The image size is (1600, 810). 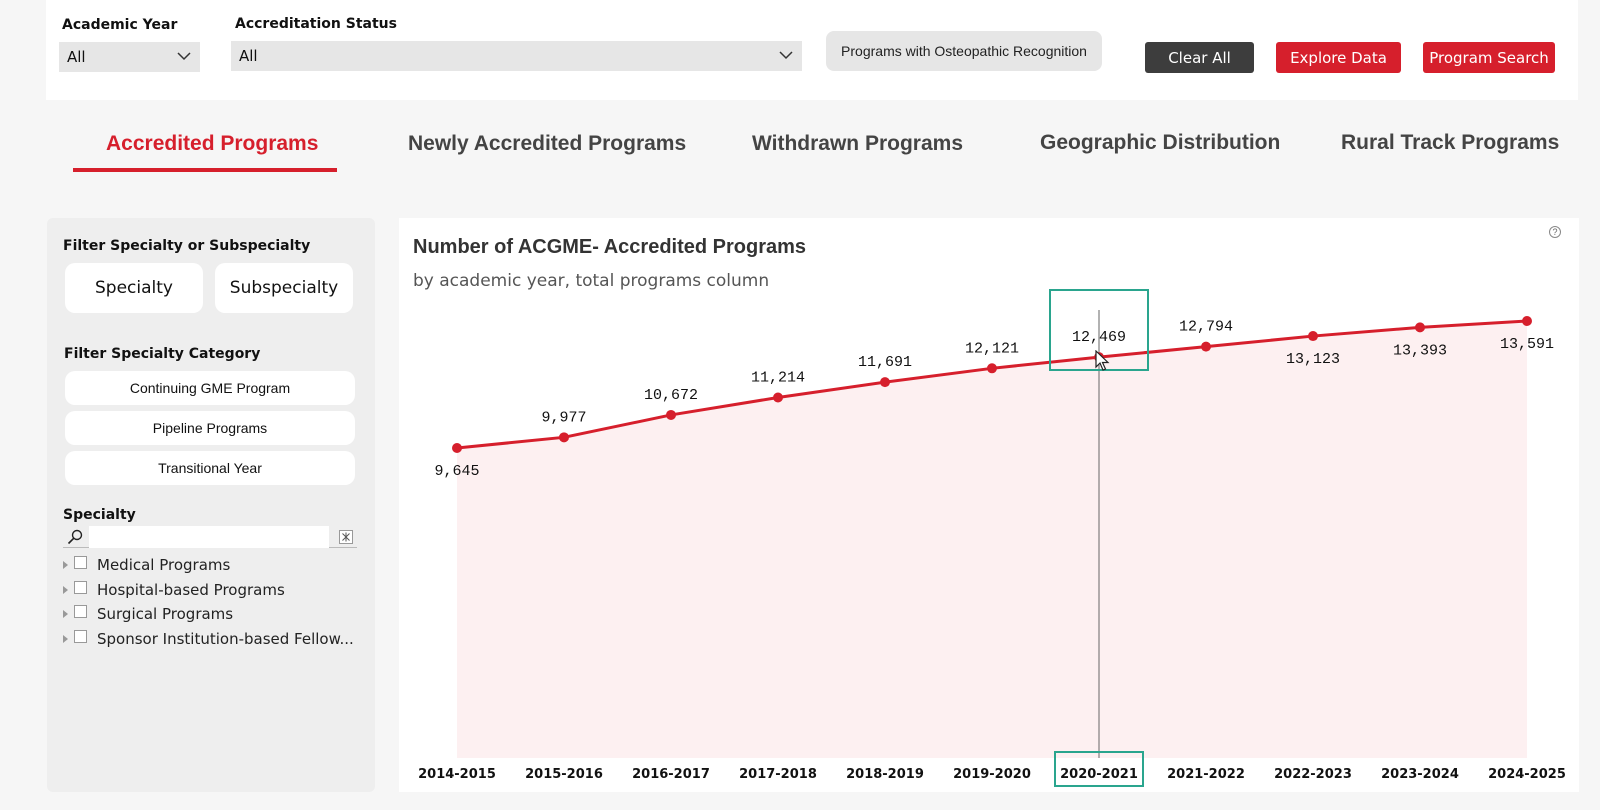 I want to click on tab-newly-accredited-programs: Newly Accredited Programs, so click(x=547, y=143).